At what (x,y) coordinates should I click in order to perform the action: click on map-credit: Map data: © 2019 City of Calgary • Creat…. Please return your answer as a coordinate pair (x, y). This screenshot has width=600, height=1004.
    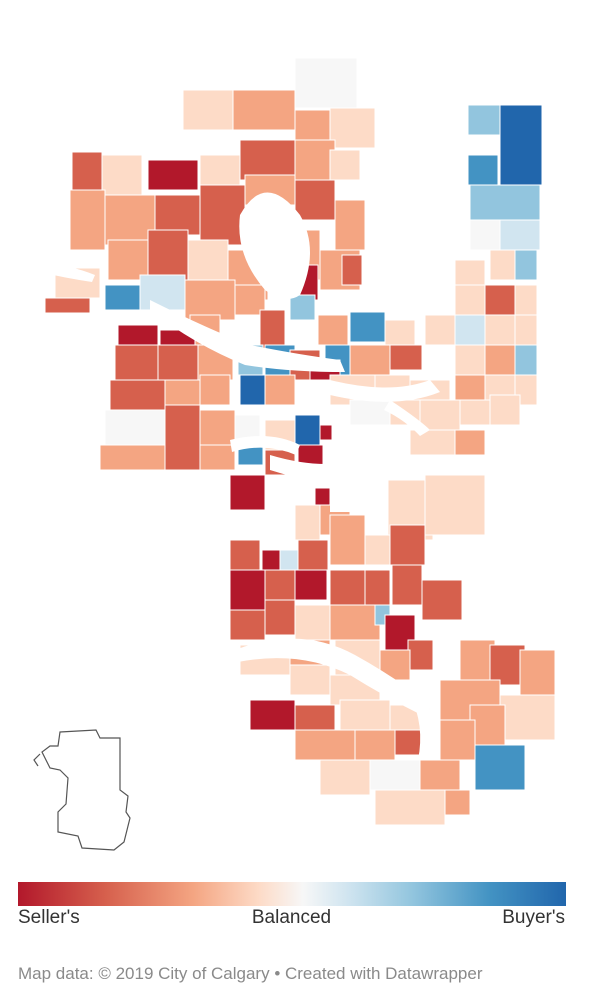
    Looking at the image, I should click on (250, 973).